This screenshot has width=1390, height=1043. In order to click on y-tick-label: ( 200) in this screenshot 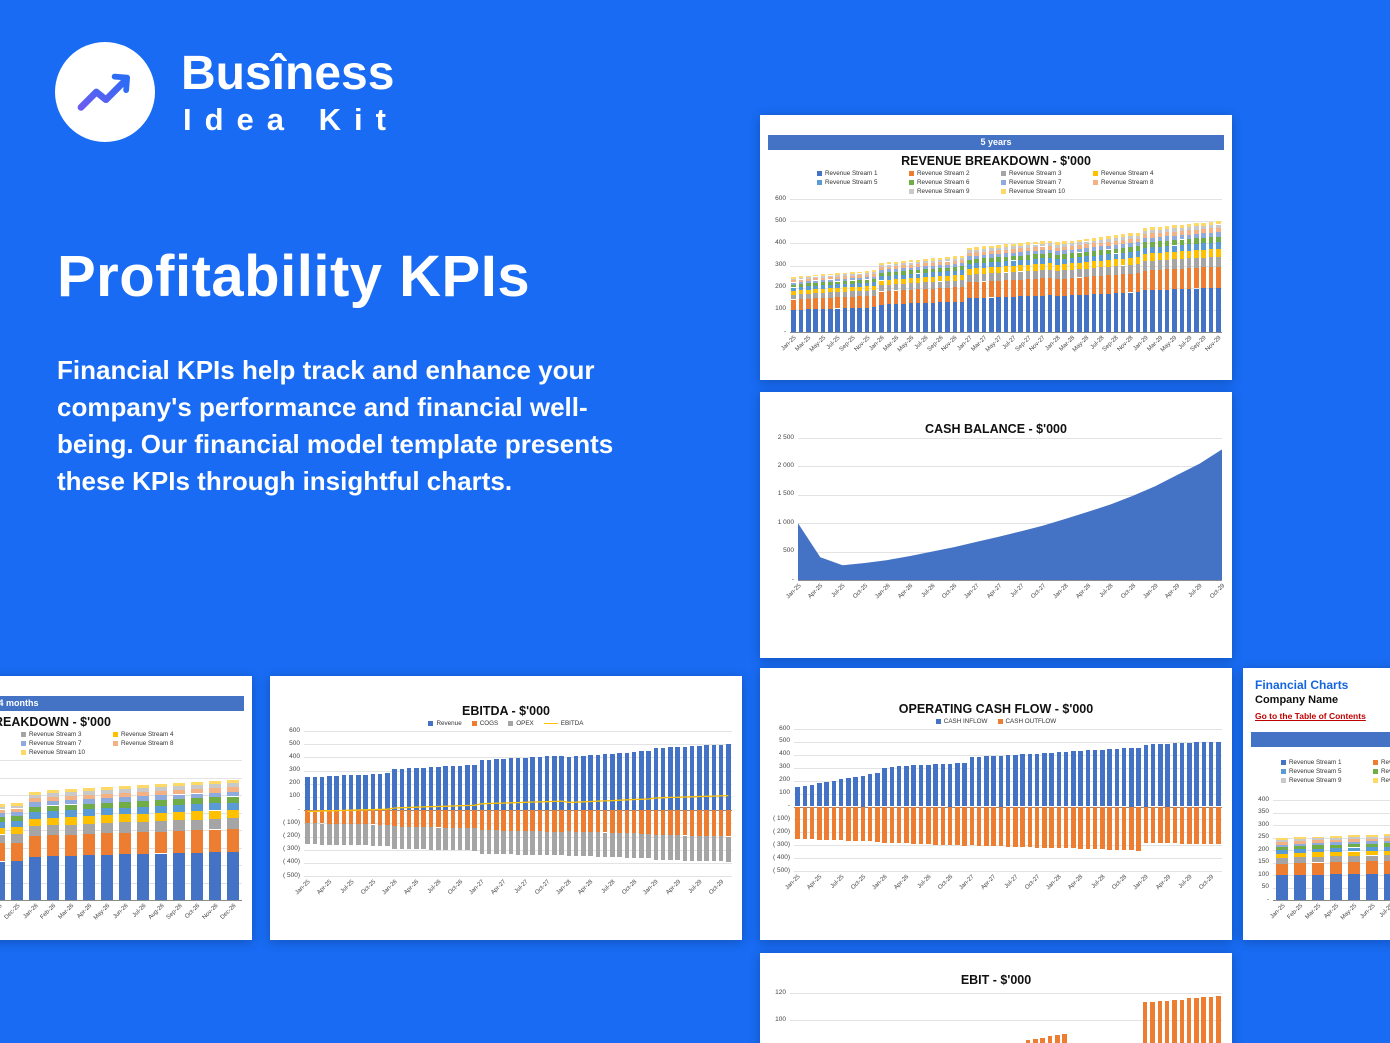, I will do `click(781, 831)`.